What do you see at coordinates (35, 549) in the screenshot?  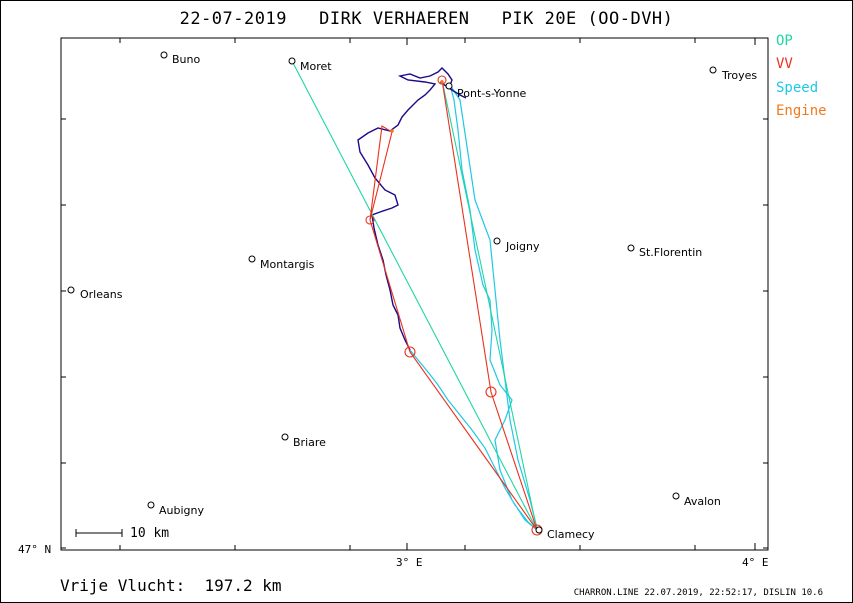 I see `lat-label: 47° N` at bounding box center [35, 549].